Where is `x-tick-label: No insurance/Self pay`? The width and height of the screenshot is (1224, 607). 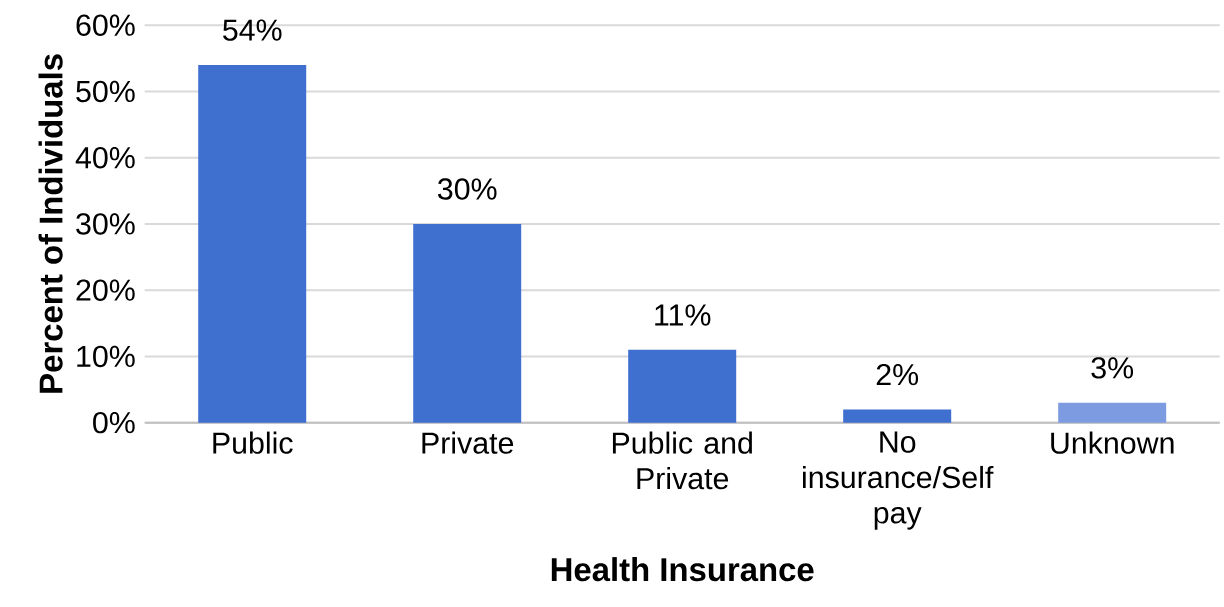
x-tick-label: No insurance/Self pay is located at coordinates (898, 480).